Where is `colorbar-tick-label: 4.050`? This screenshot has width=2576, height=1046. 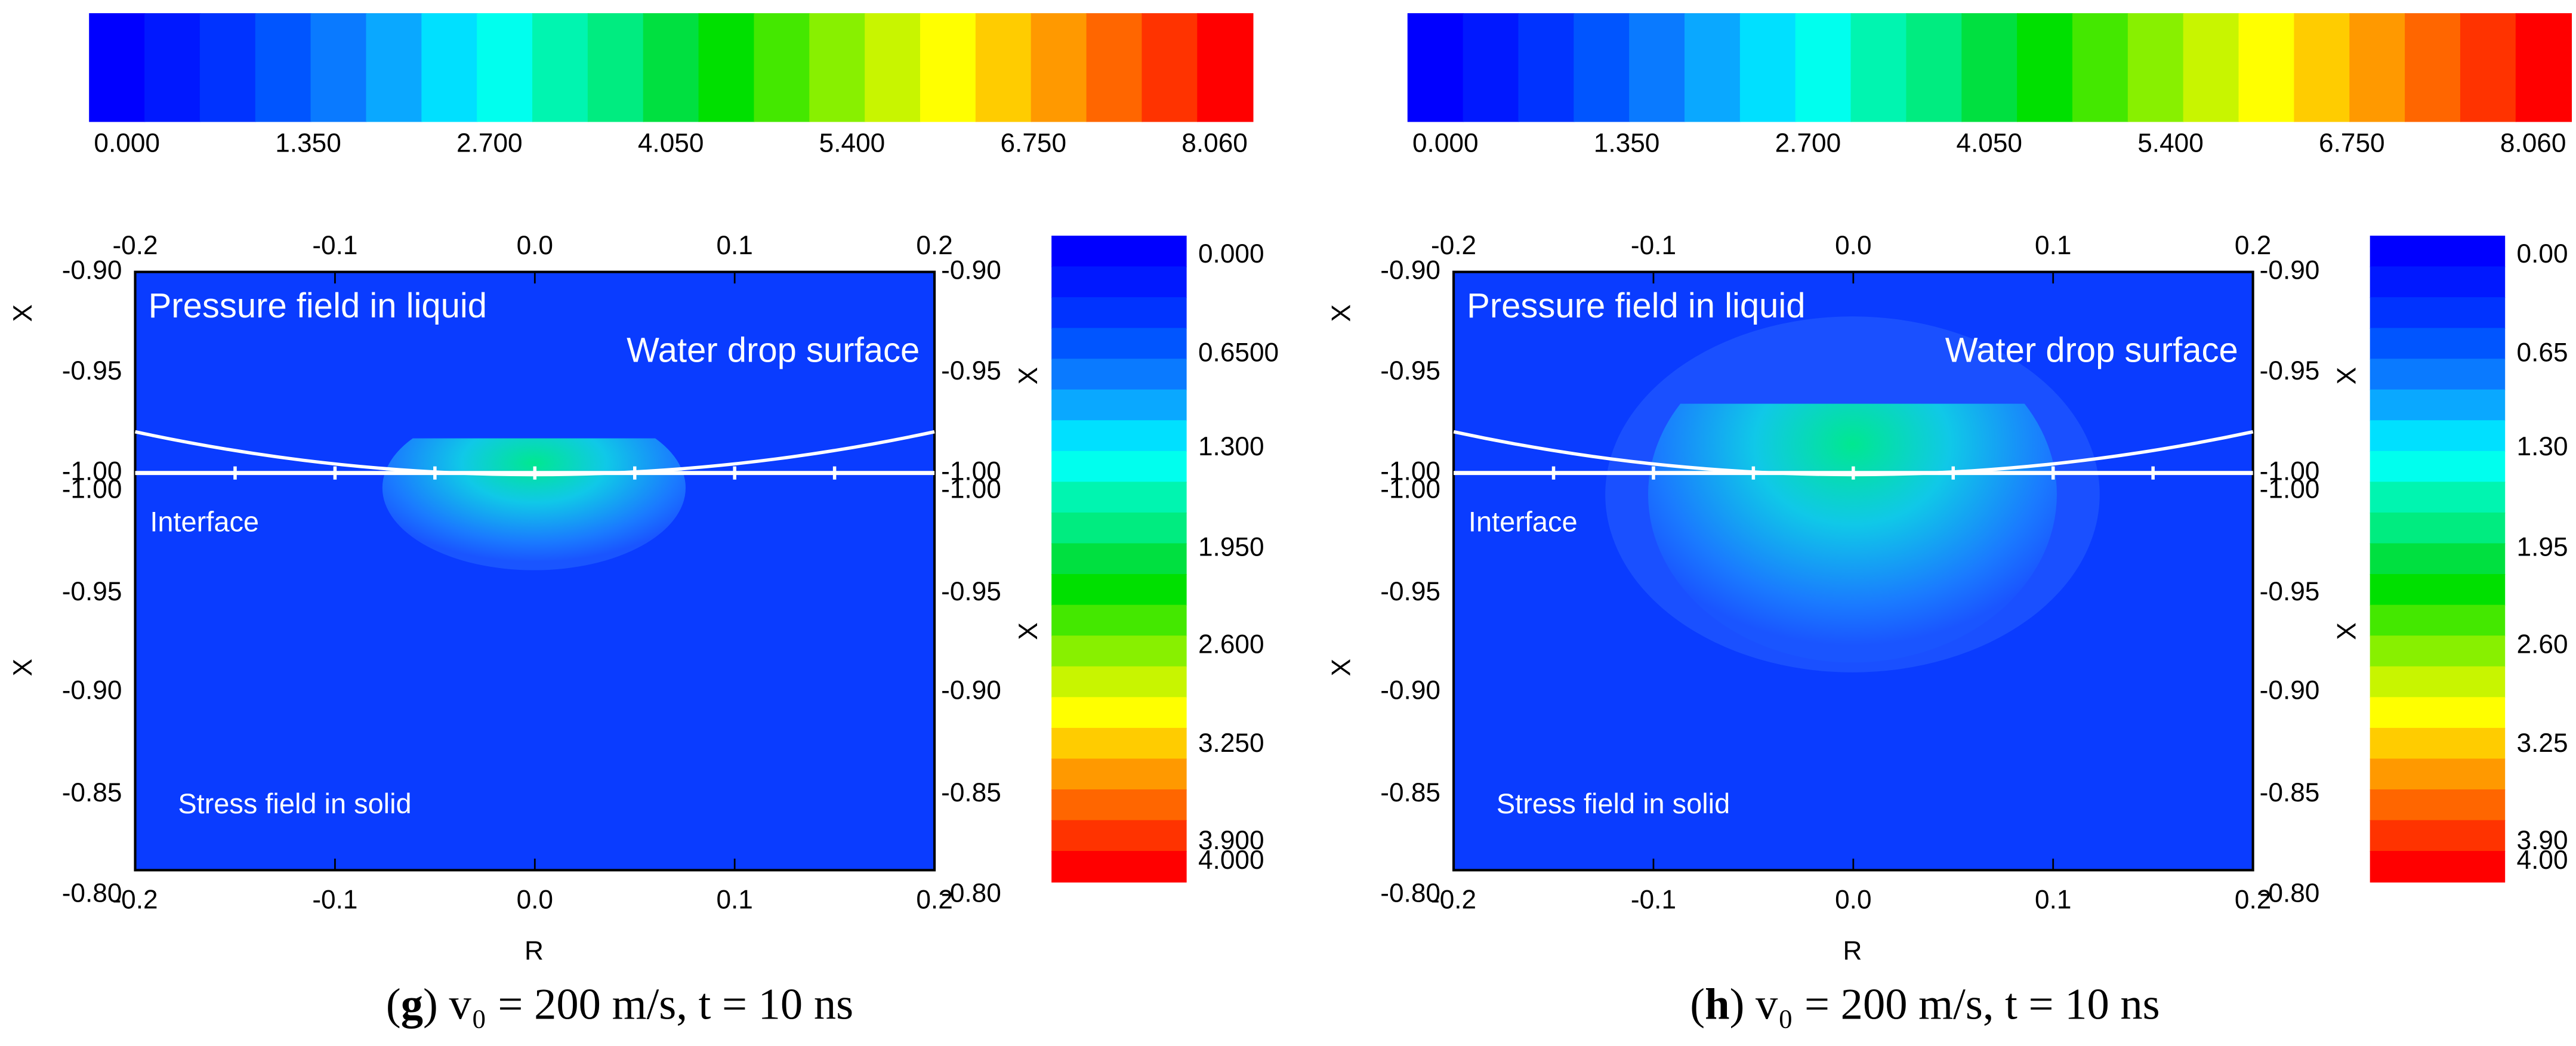 colorbar-tick-label: 4.050 is located at coordinates (671, 143).